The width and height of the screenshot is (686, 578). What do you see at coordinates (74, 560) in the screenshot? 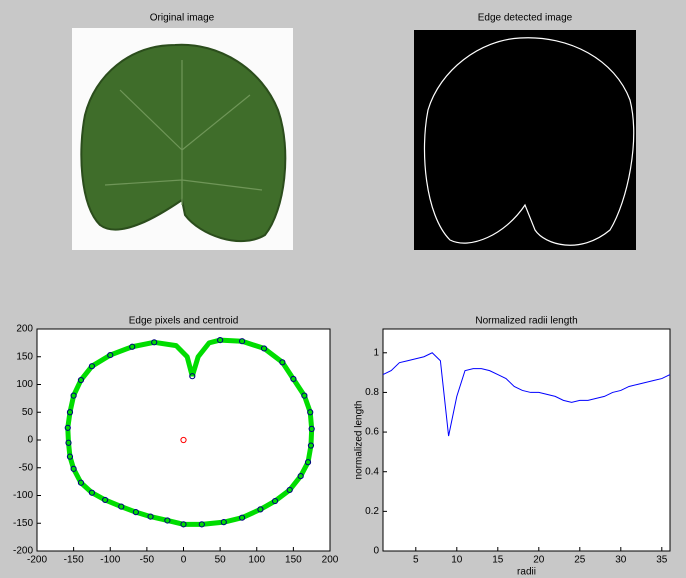
I see `x-tick-label: -150` at bounding box center [74, 560].